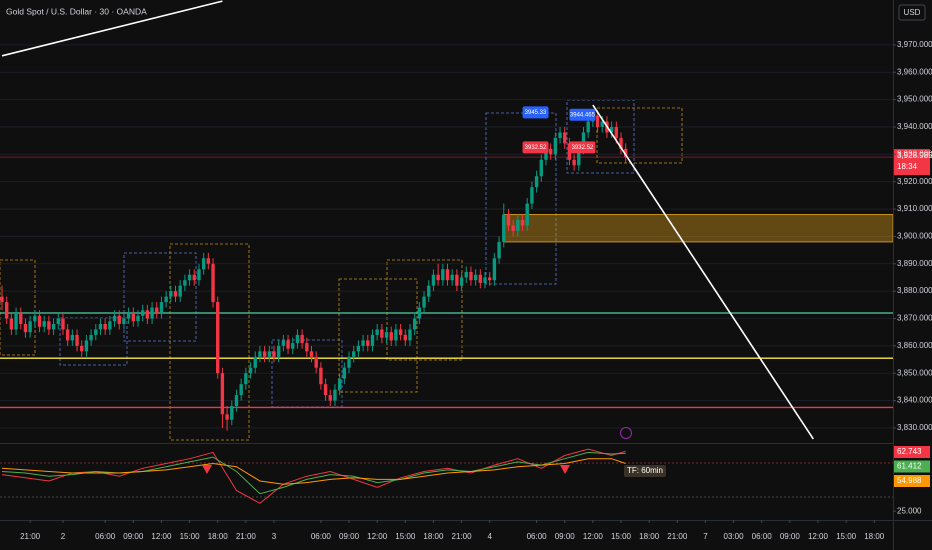 This screenshot has width=932, height=550. What do you see at coordinates (914, 126) in the screenshot?
I see `y-tick-label: 3,940.000` at bounding box center [914, 126].